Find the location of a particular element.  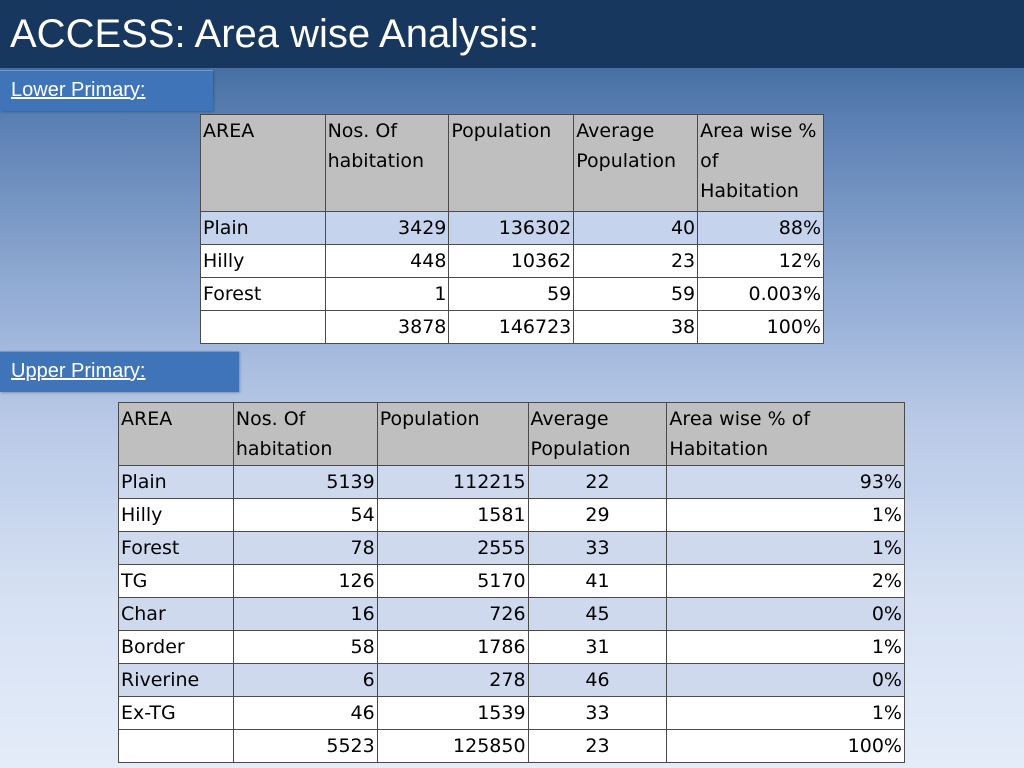

cell-percent: 88% is located at coordinates (760, 228).